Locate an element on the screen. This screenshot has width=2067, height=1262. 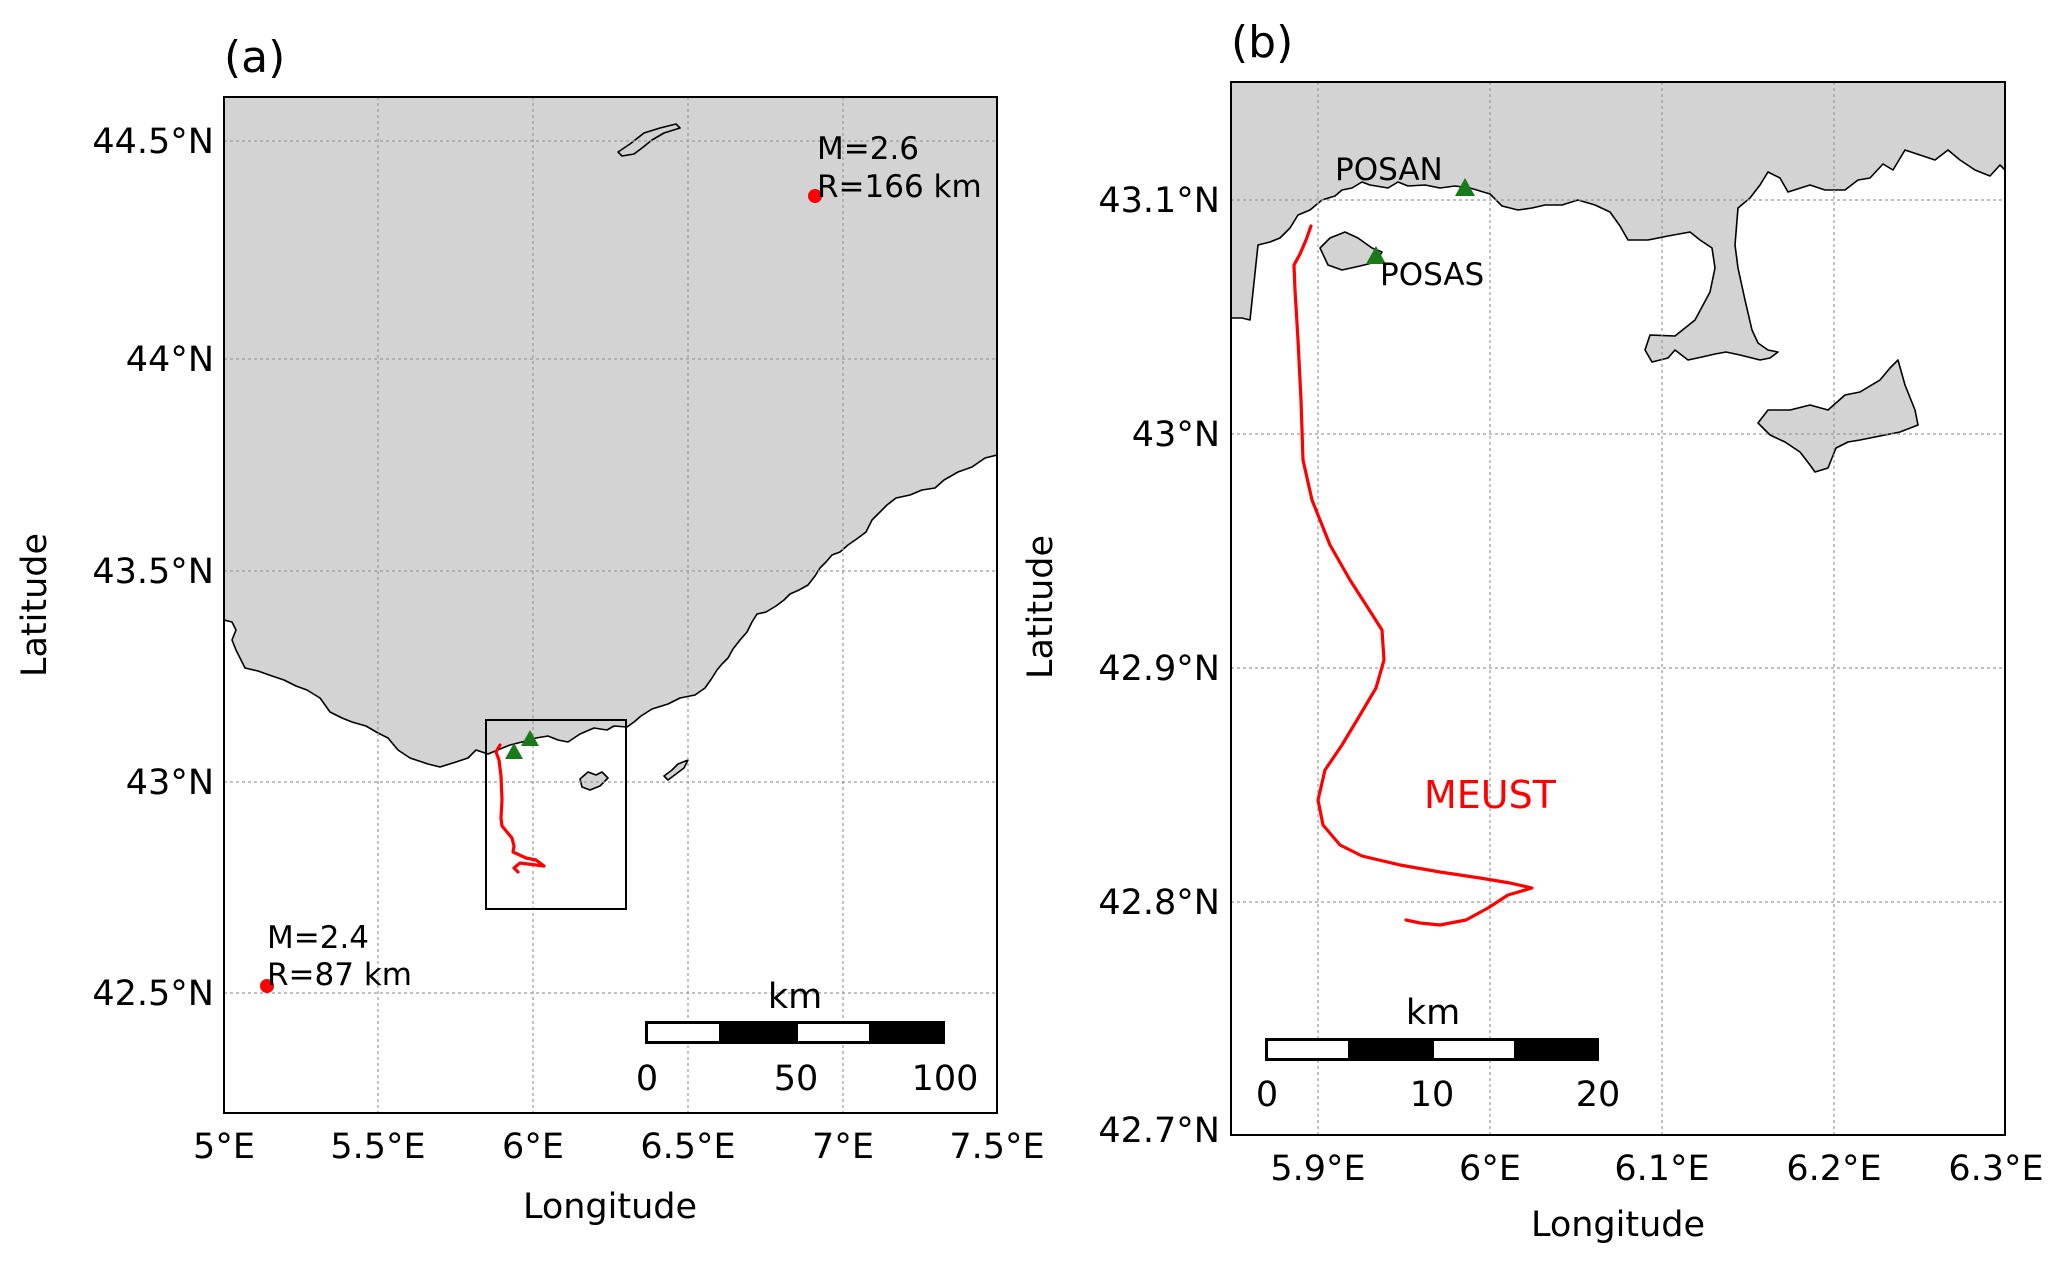
event-ne-distance: R=166 km is located at coordinates (899, 187).